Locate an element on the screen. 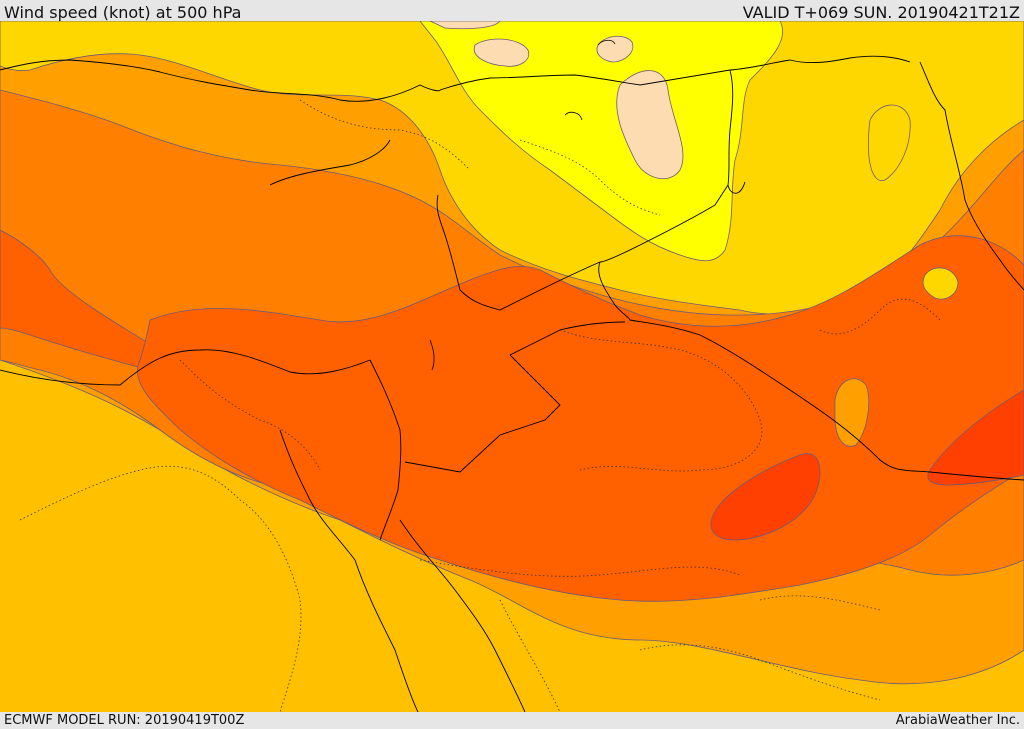 This screenshot has width=1024, height=729. map-title: Wind speed (knot) at 500 hPa is located at coordinates (123, 12).